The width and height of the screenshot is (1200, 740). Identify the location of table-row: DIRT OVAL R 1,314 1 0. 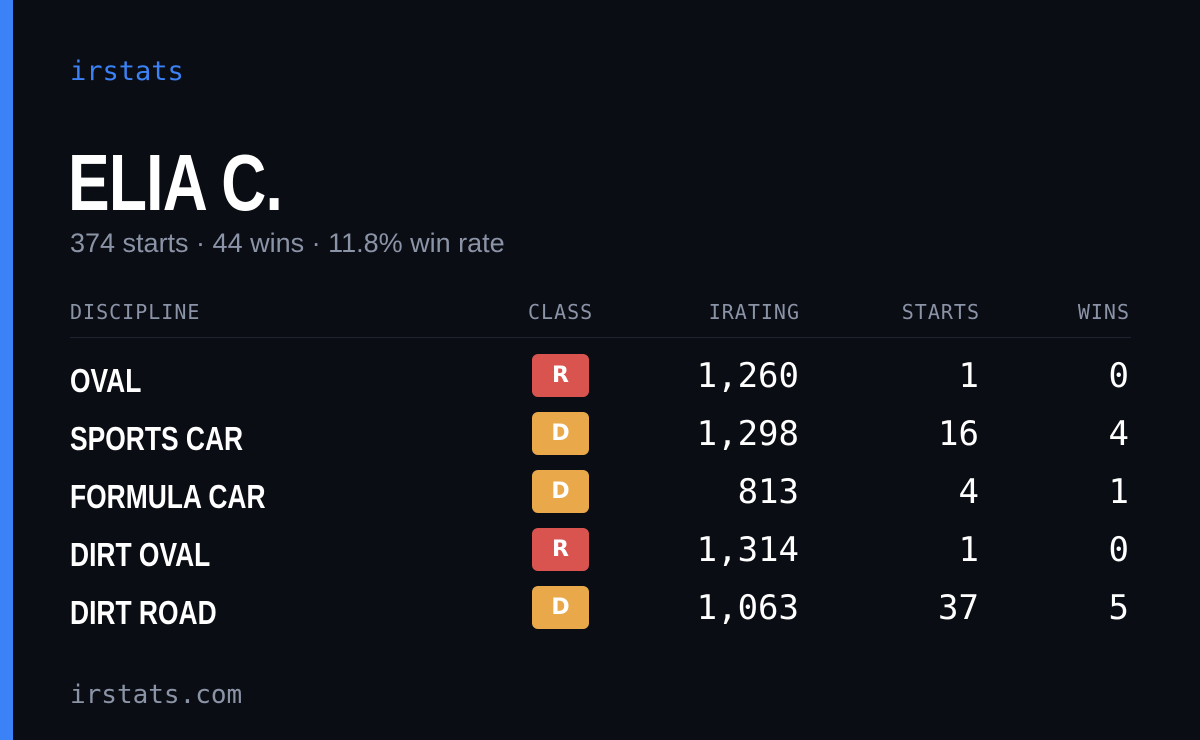
(600, 557).